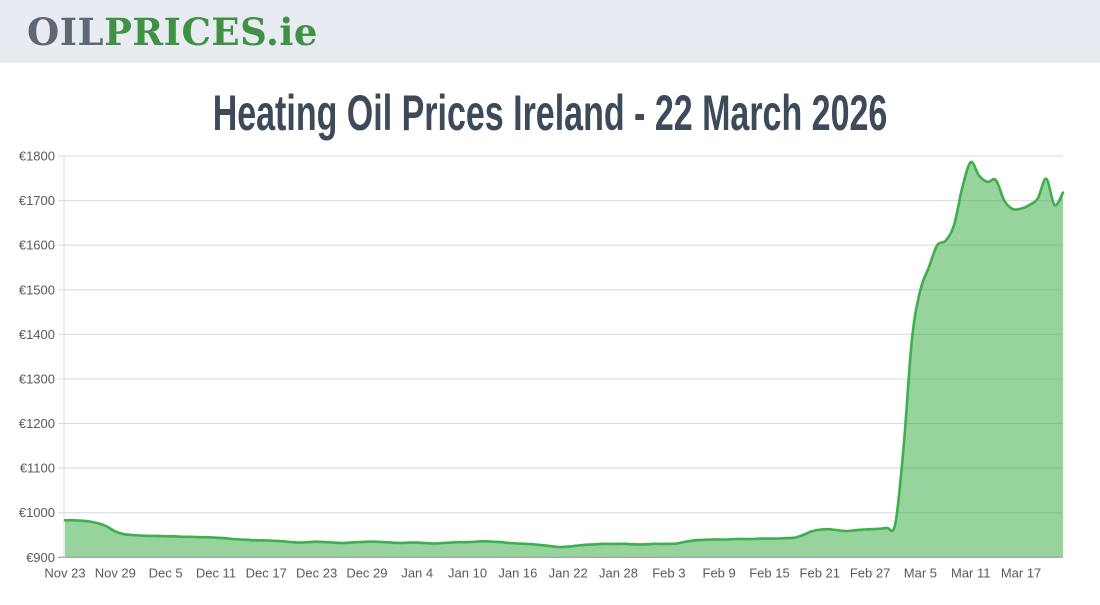 This screenshot has height=605, width=1100. I want to click on x-axis-label: Jan 16, so click(517, 572).